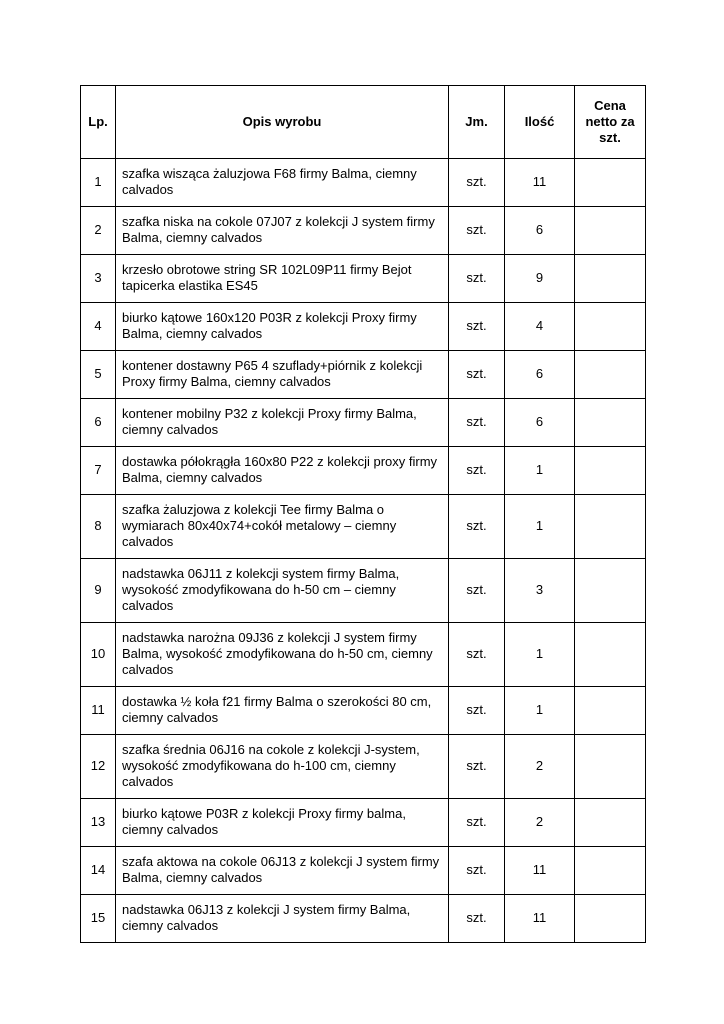 This screenshot has height=1024, width=724. Describe the element at coordinates (98, 326) in the screenshot. I see `row-number: 4` at that location.